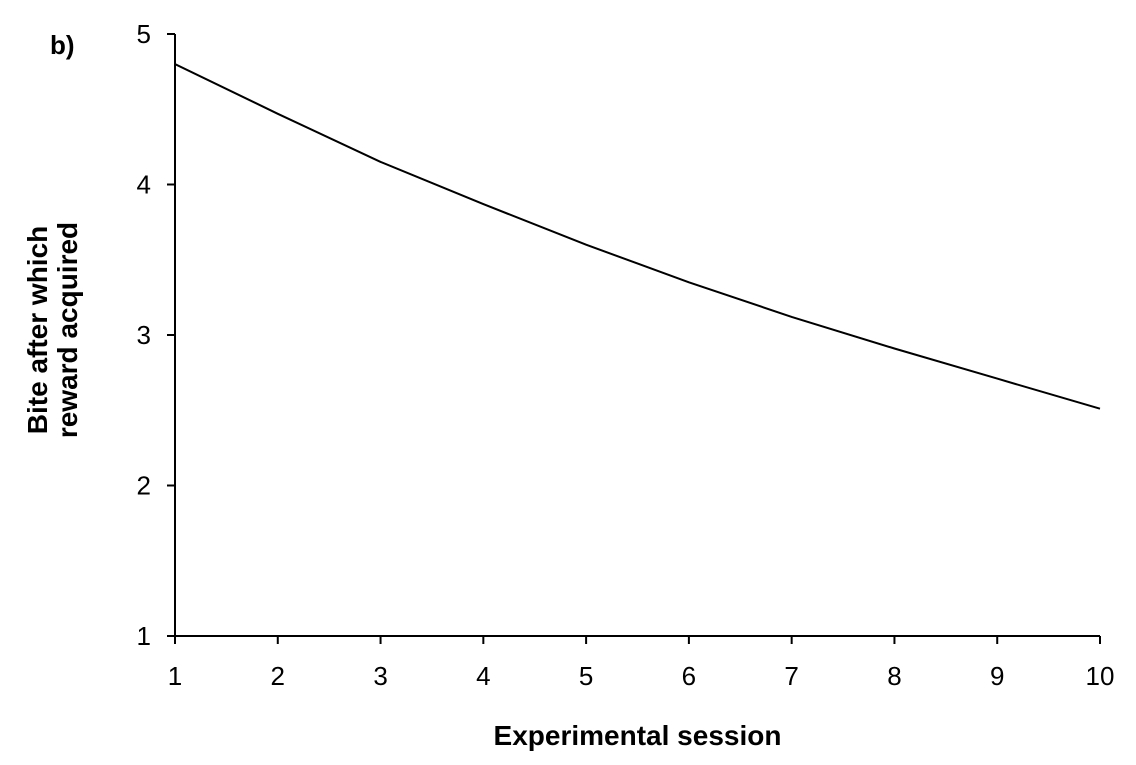  What do you see at coordinates (144, 34) in the screenshot?
I see `y-tick-label: 5` at bounding box center [144, 34].